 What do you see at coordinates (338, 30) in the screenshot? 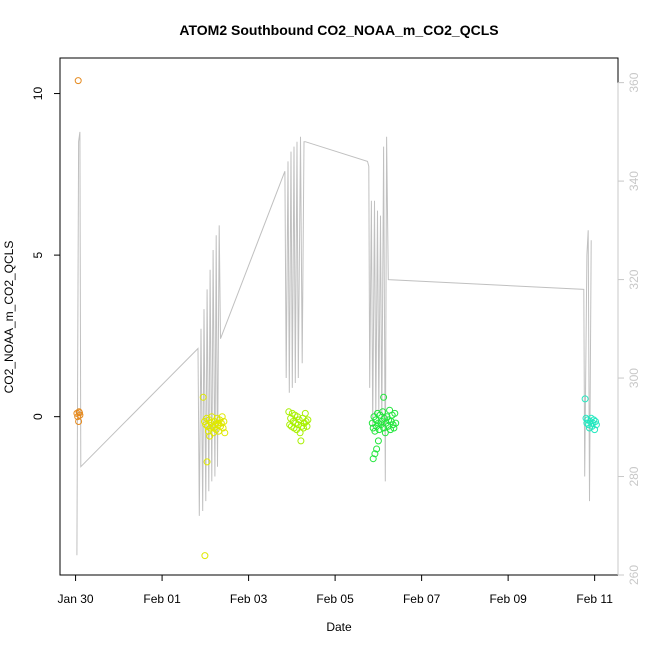
I see `chart-title: ATOM2 Southbound CO2_NOAA_m_CO2_QCLS` at bounding box center [338, 30].